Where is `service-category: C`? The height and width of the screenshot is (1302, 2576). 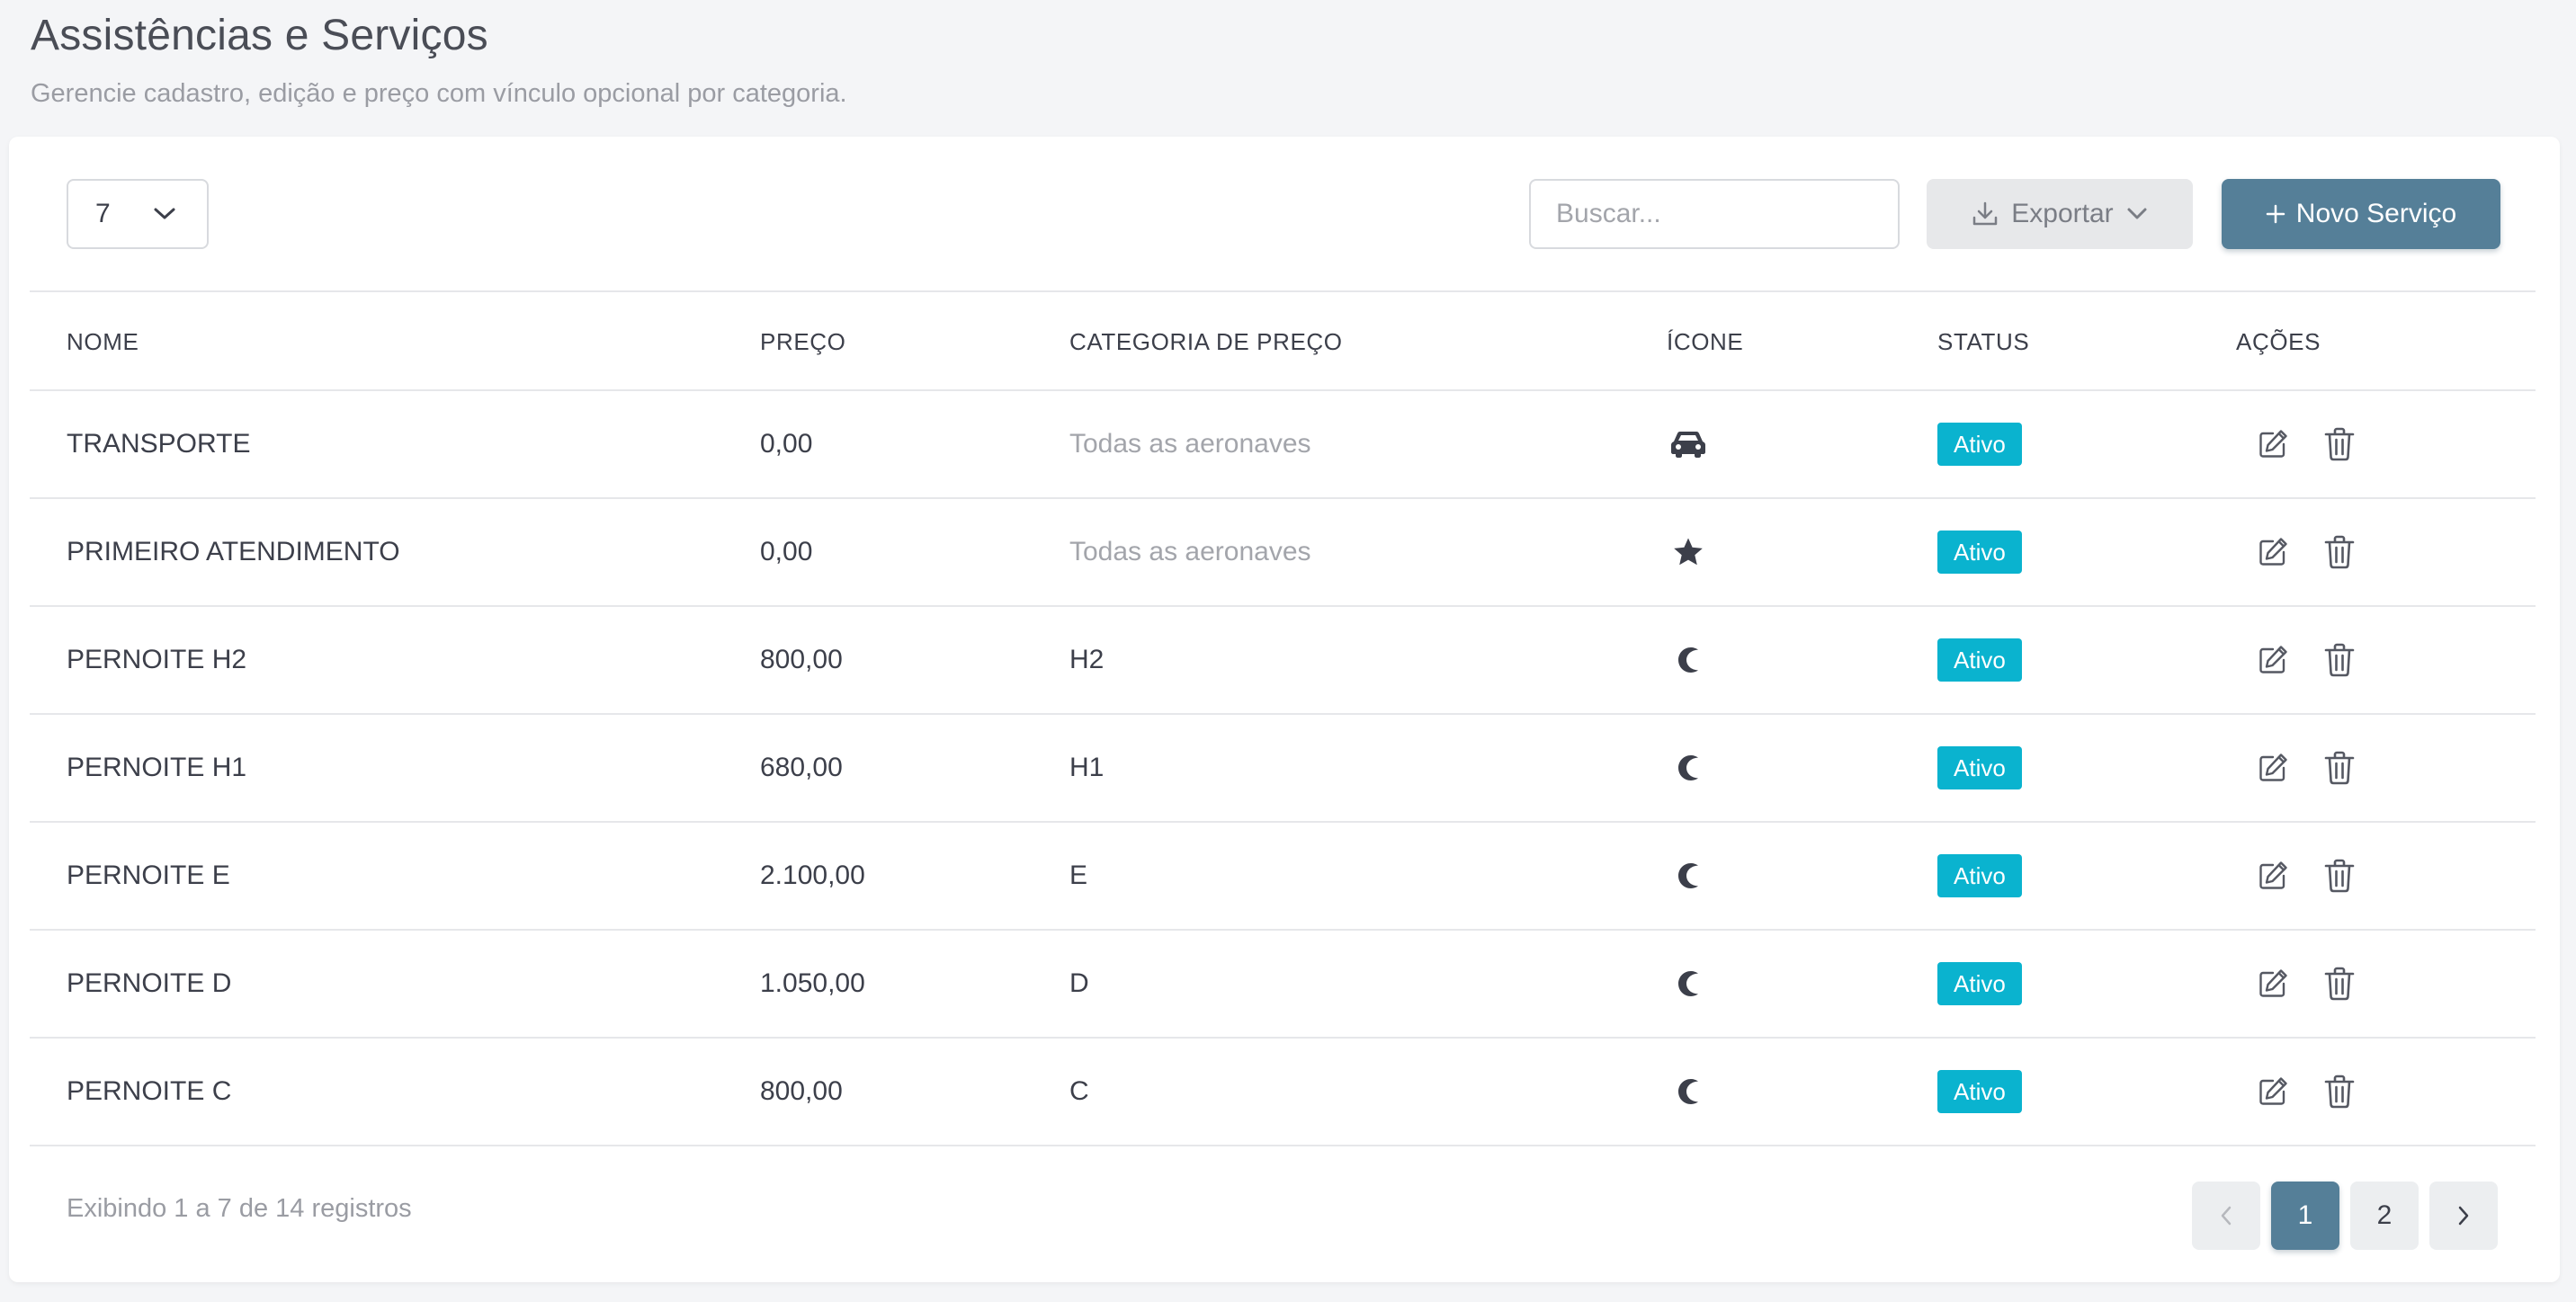
service-category: C is located at coordinates (1079, 1091).